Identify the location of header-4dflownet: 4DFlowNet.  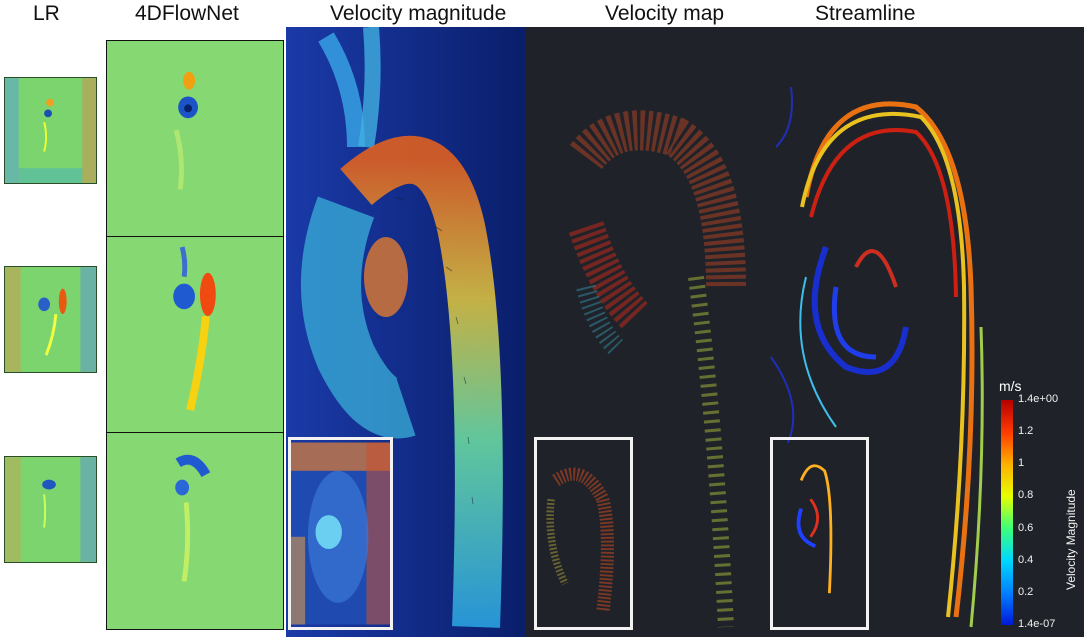
(187, 13).